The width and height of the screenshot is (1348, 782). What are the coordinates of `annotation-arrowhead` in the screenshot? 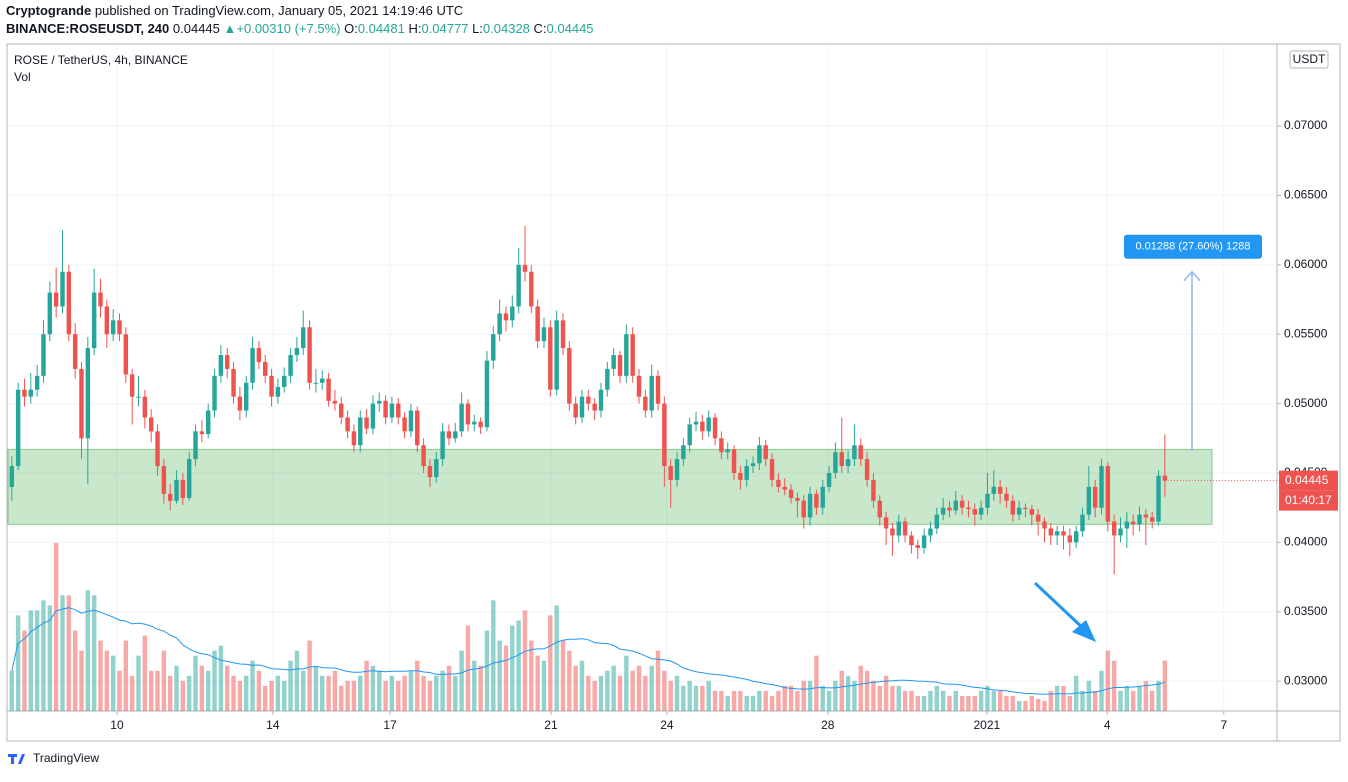 It's located at (1084, 631).